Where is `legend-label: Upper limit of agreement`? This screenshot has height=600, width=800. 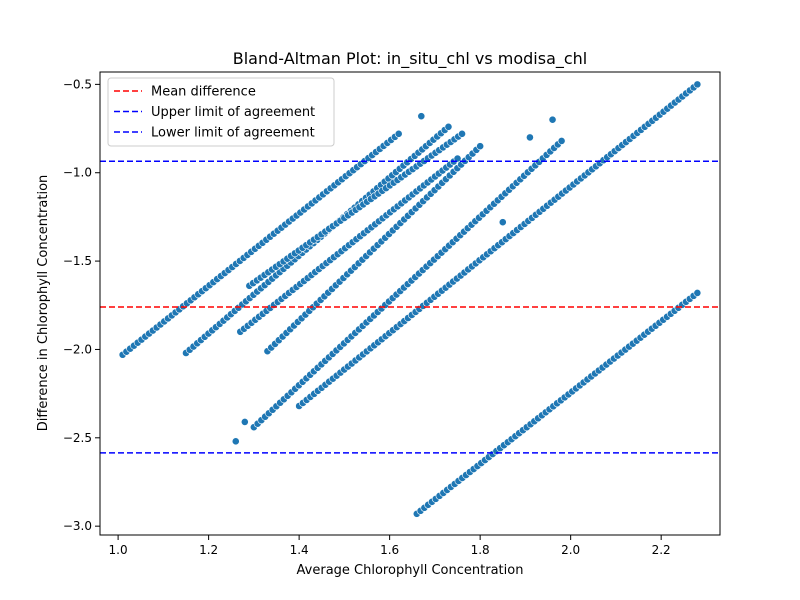
legend-label: Upper limit of agreement is located at coordinates (233, 112).